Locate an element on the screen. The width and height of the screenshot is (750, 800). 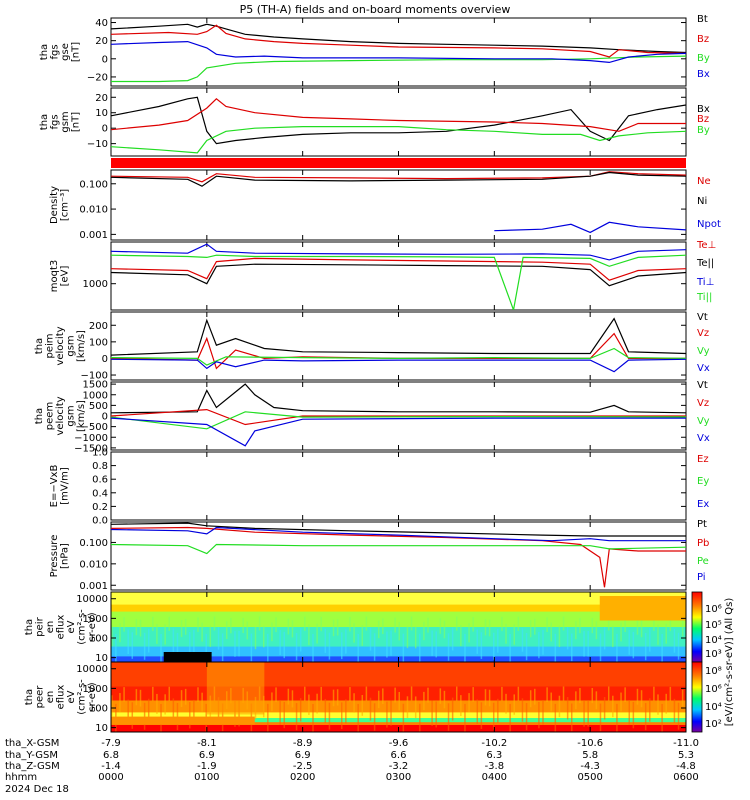
x-tick-label: 5.8 is located at coordinates (590, 755).